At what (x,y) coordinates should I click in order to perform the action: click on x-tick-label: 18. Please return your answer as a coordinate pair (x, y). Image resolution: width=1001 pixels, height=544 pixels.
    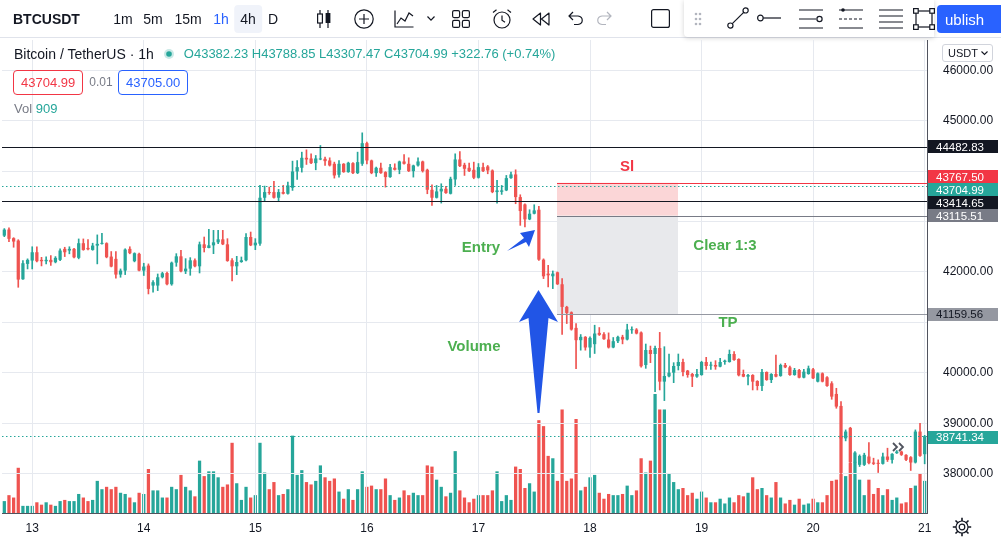
    Looking at the image, I should click on (590, 527).